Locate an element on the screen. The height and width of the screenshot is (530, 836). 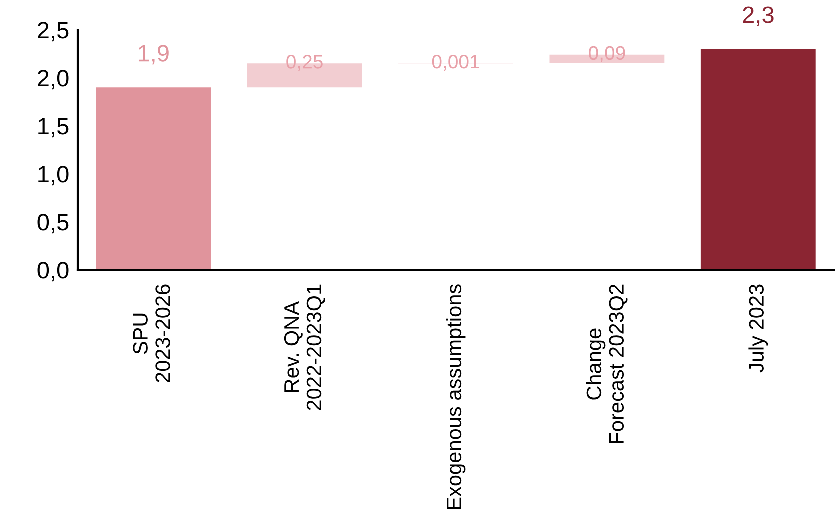
data-label: 0,001 is located at coordinates (456, 63).